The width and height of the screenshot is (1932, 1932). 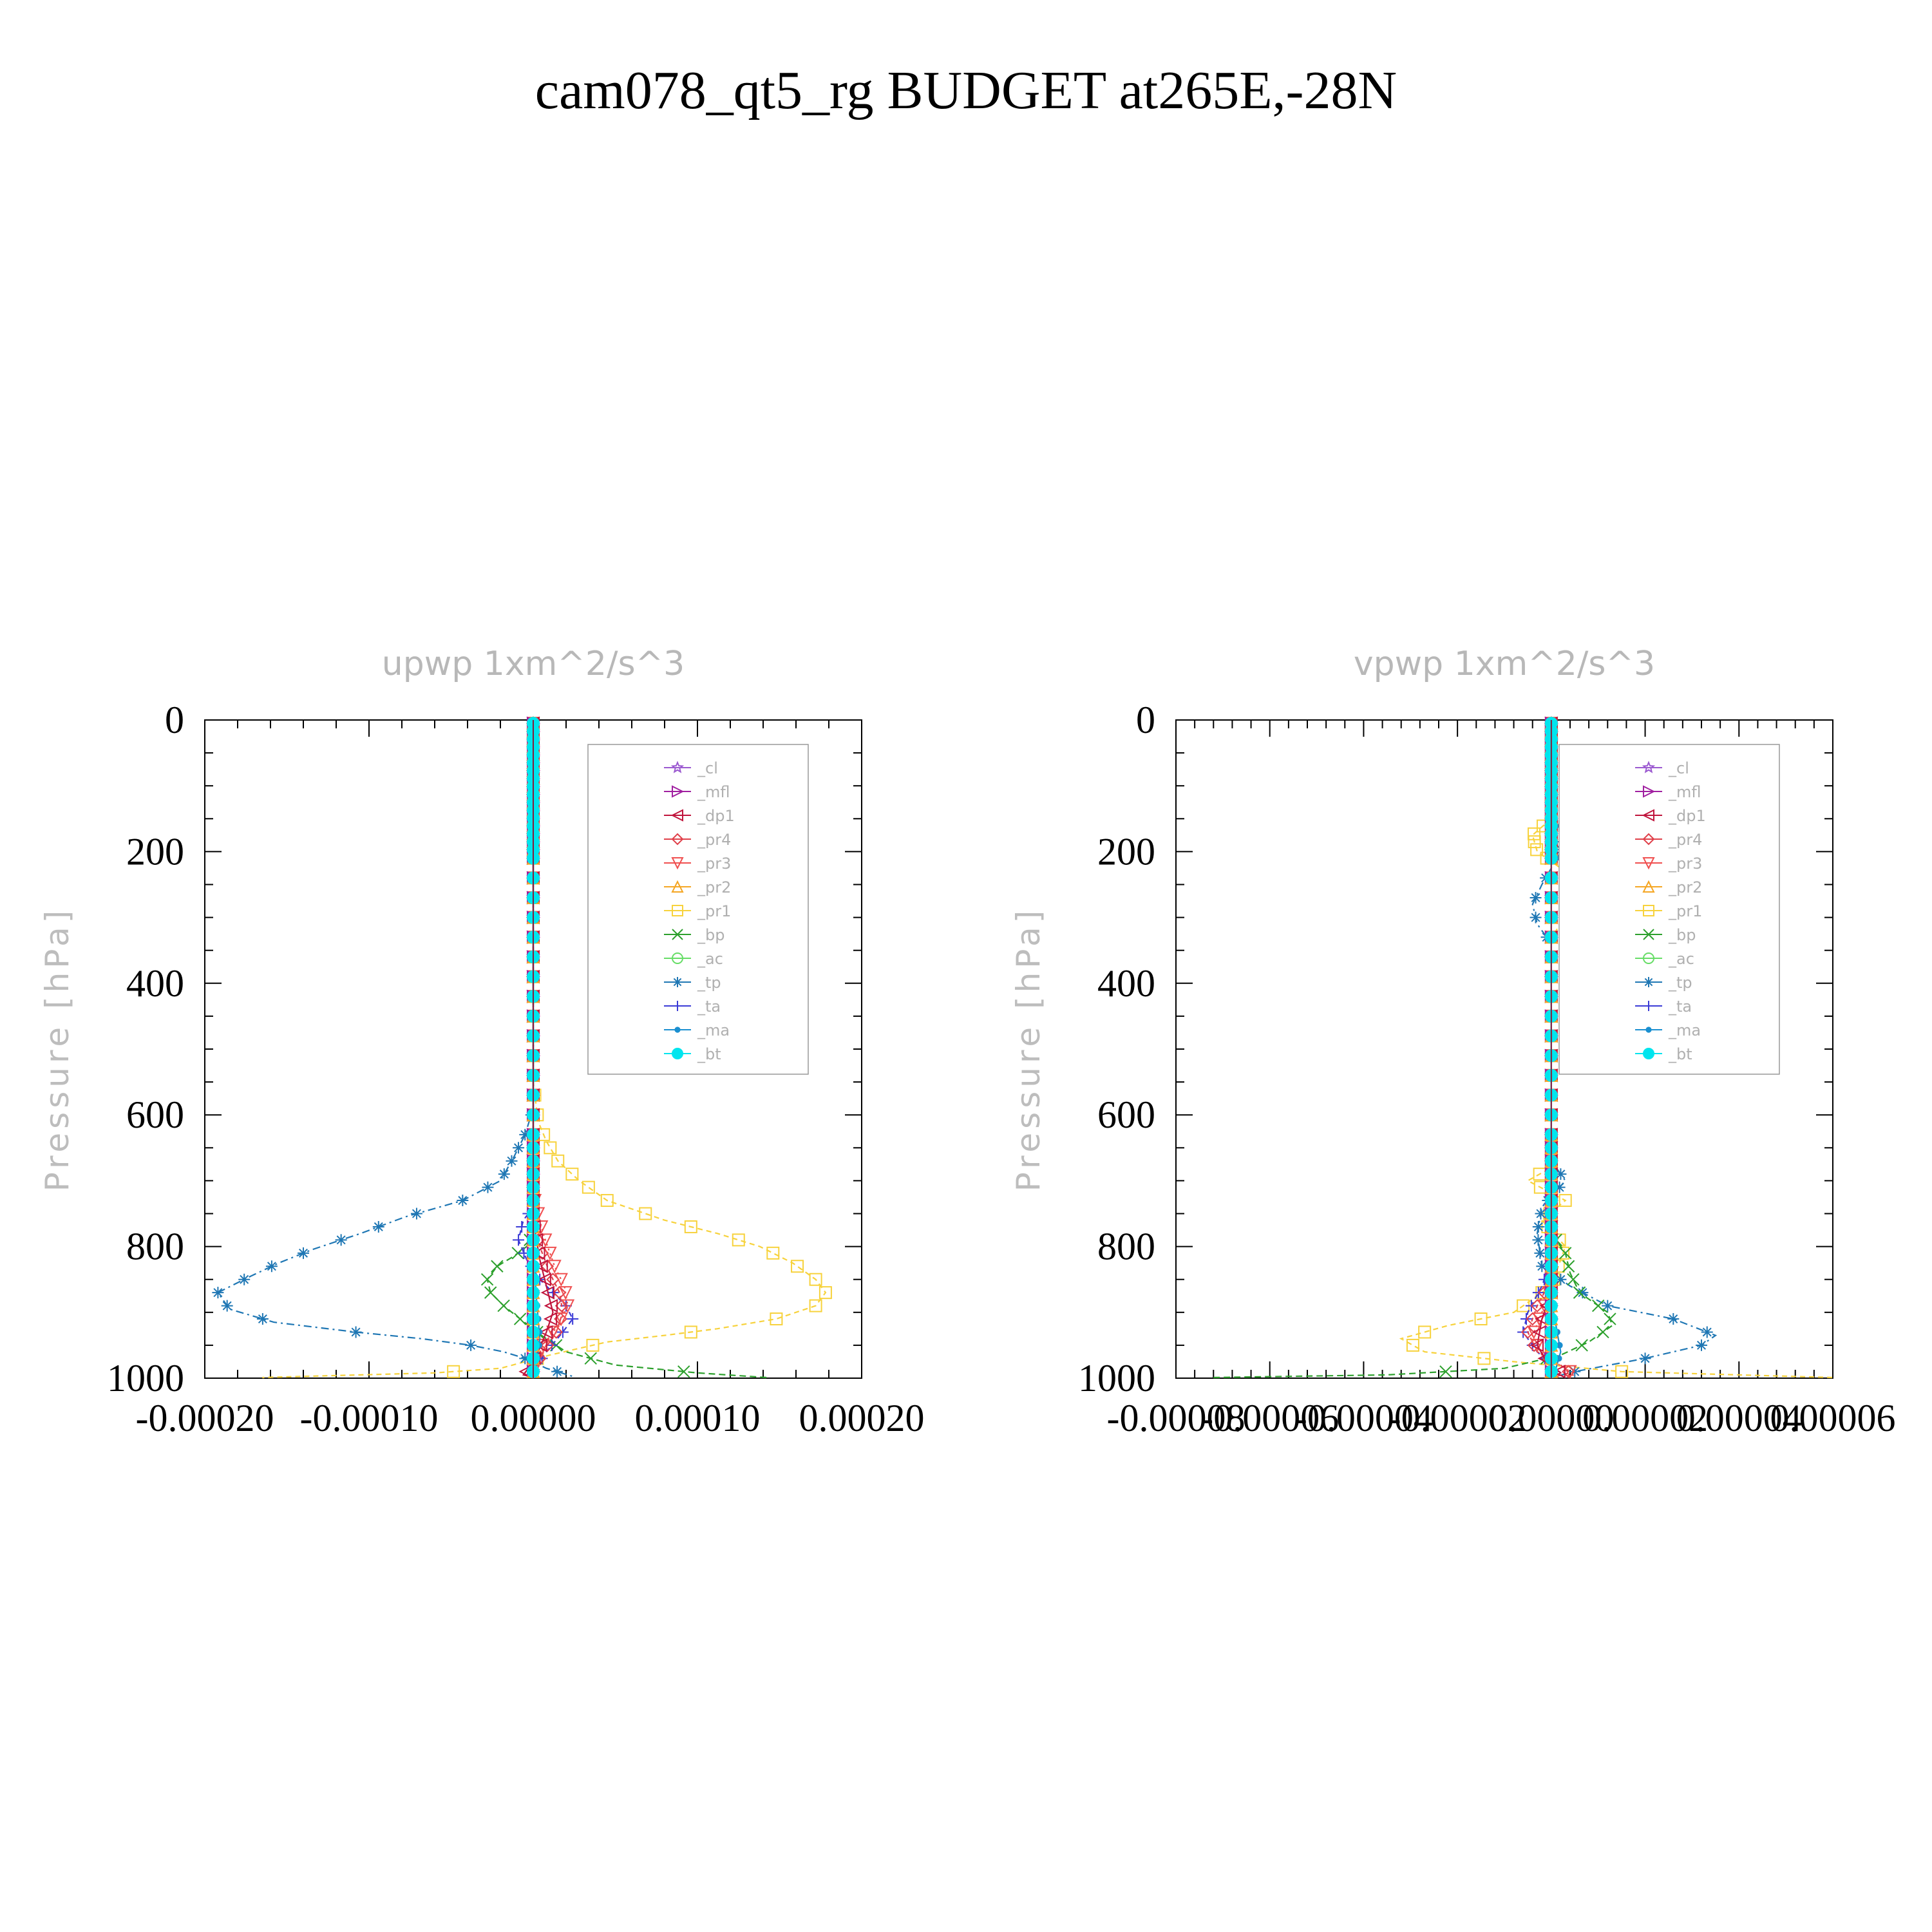 What do you see at coordinates (1680, 1007) in the screenshot?
I see `legend-label: _ta` at bounding box center [1680, 1007].